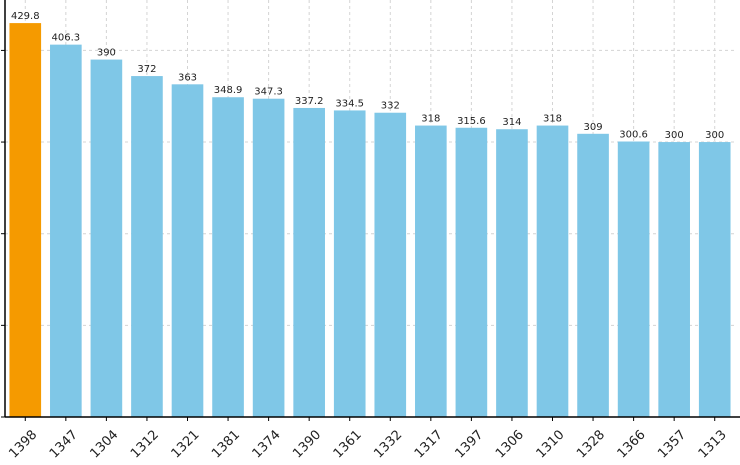 This screenshot has width=740, height=465. What do you see at coordinates (349, 103) in the screenshot?
I see `value-label: 334.5` at bounding box center [349, 103].